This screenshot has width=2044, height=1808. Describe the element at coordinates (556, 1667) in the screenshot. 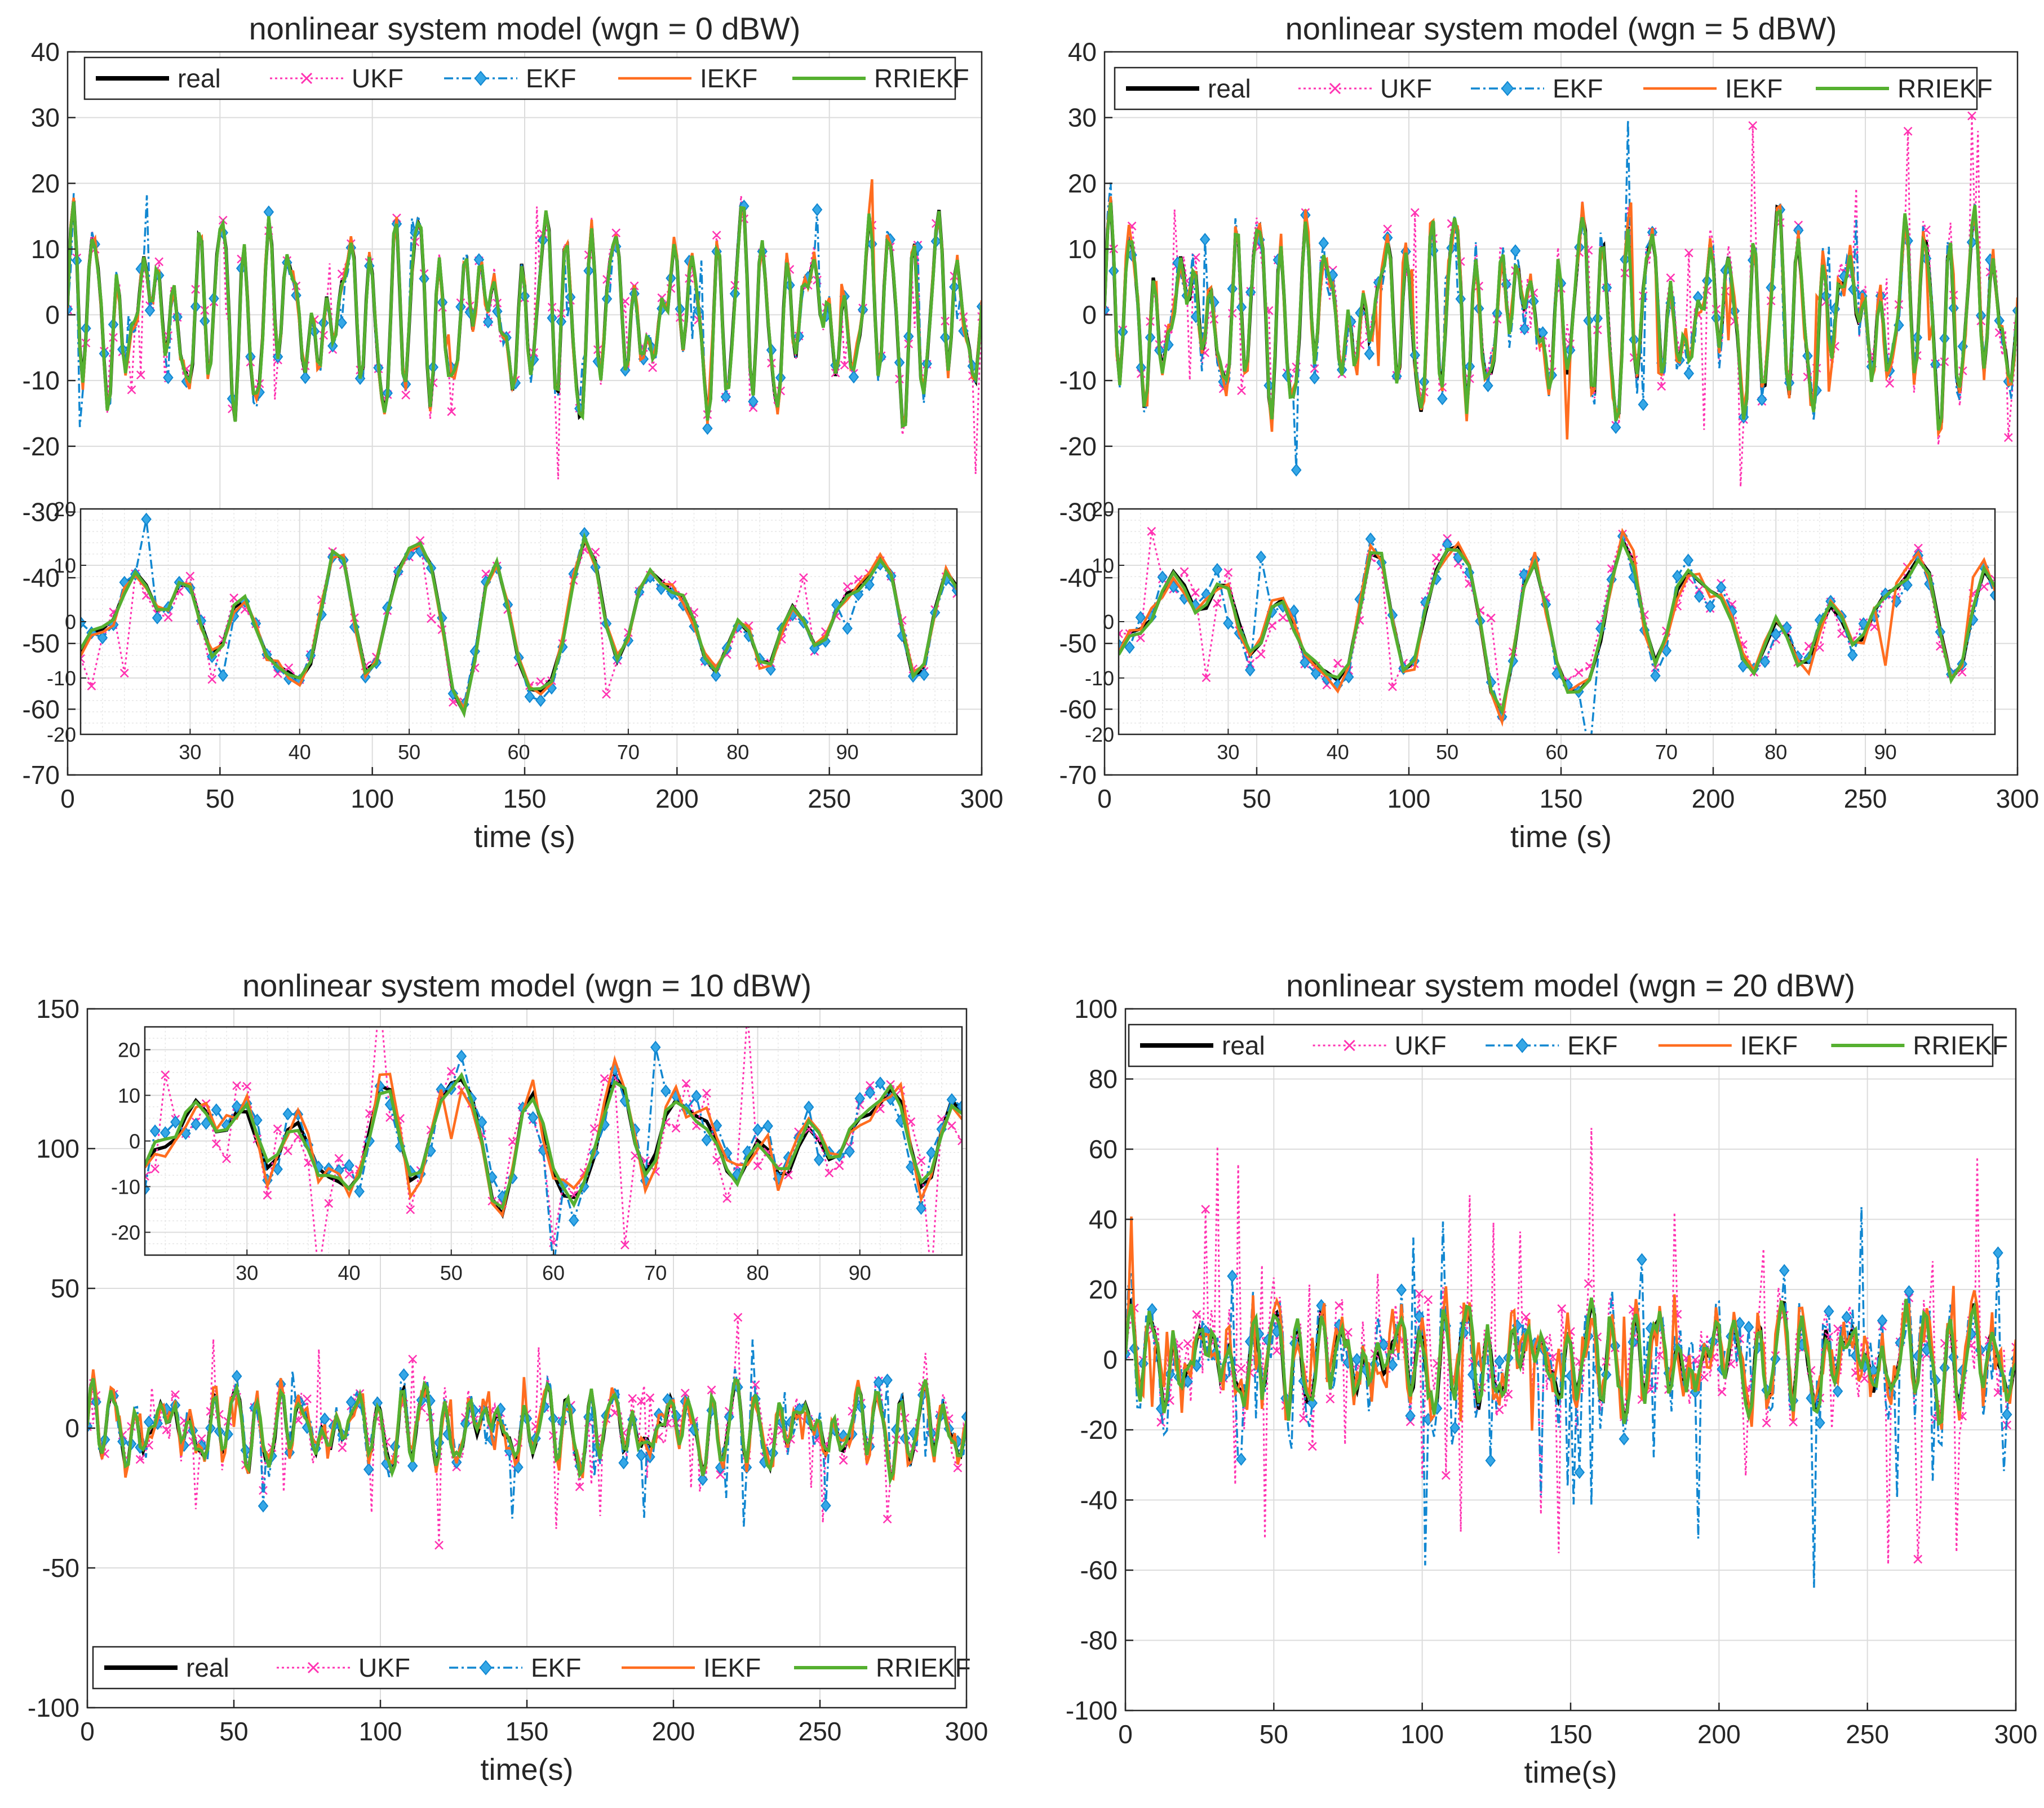

I see `chart3-legend-label-ekf: EKF` at that location.